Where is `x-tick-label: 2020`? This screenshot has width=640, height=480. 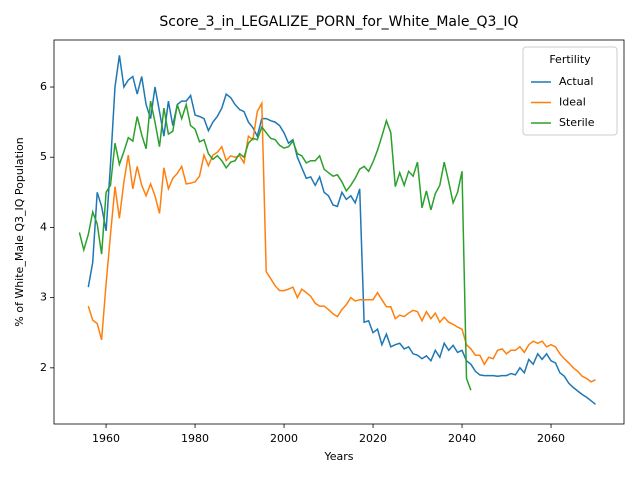
x-tick-label: 2020 is located at coordinates (373, 438).